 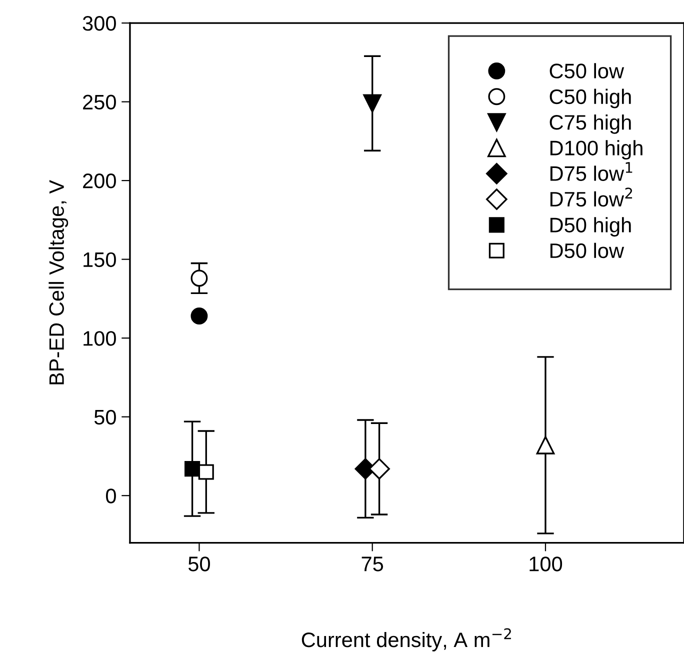 What do you see at coordinates (199, 564) in the screenshot?
I see `x-tick-label: 50` at bounding box center [199, 564].